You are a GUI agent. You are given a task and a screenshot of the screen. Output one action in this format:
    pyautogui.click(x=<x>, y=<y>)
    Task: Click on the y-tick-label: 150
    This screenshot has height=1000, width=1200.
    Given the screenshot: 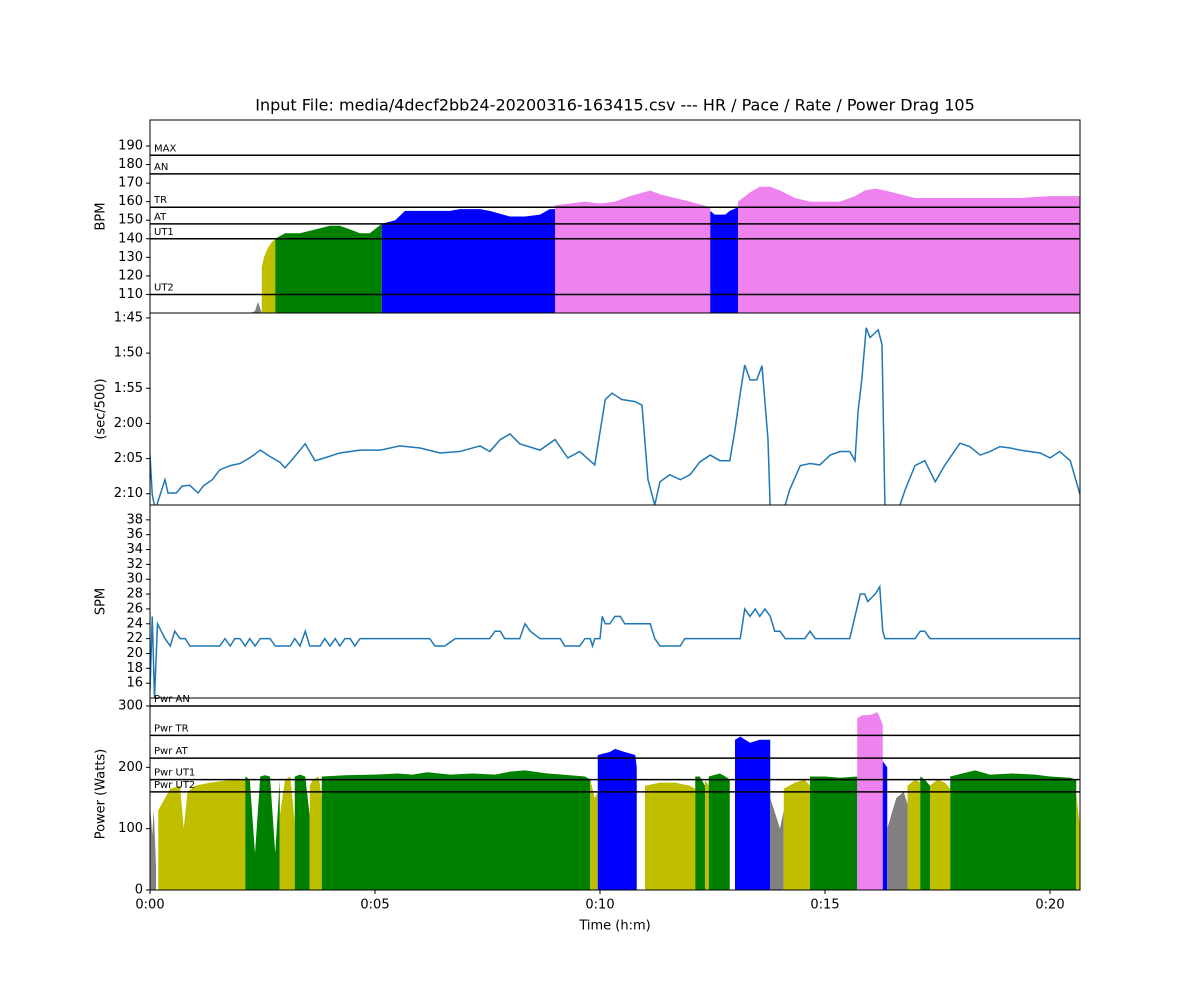 What is the action you would take?
    pyautogui.click(x=130, y=220)
    